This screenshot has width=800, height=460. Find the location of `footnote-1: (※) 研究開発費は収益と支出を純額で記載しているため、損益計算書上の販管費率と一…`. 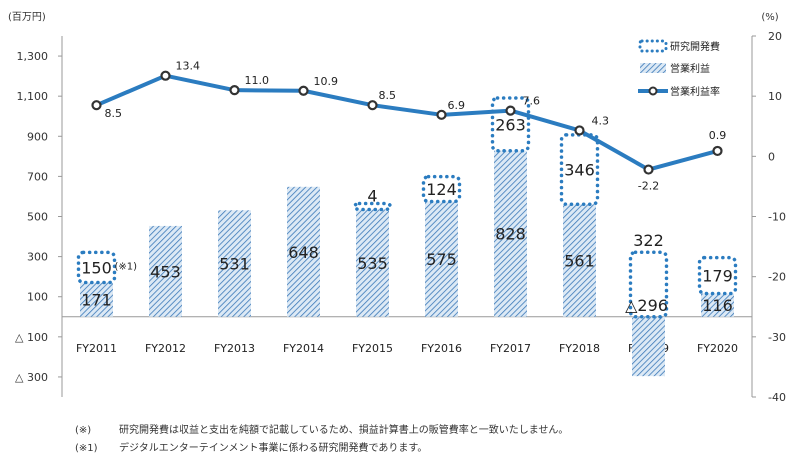

footnote-1: (※) 研究開発費は収益と支出を純額で記載しているため、損益計算書上の販管費率と一… is located at coordinates (321, 428).